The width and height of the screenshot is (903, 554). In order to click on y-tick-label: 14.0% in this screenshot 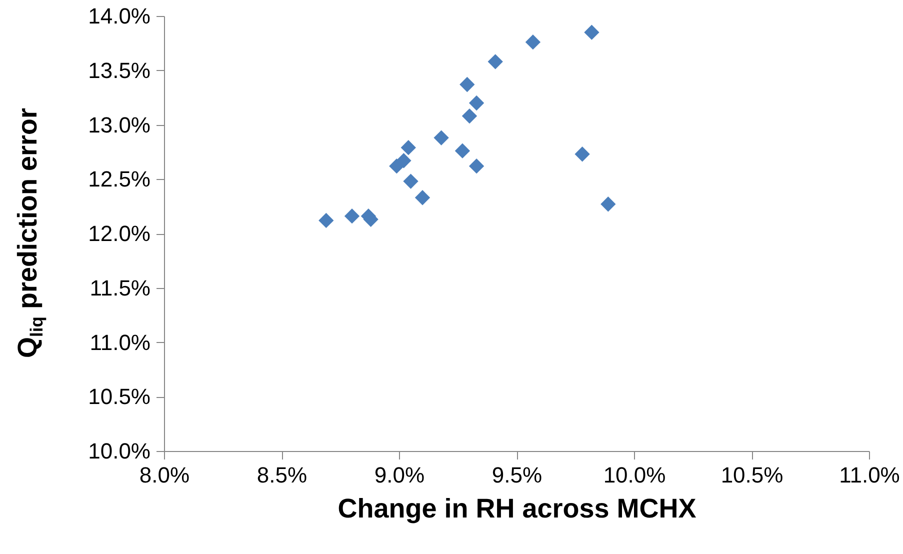, I will do `click(119, 16)`.